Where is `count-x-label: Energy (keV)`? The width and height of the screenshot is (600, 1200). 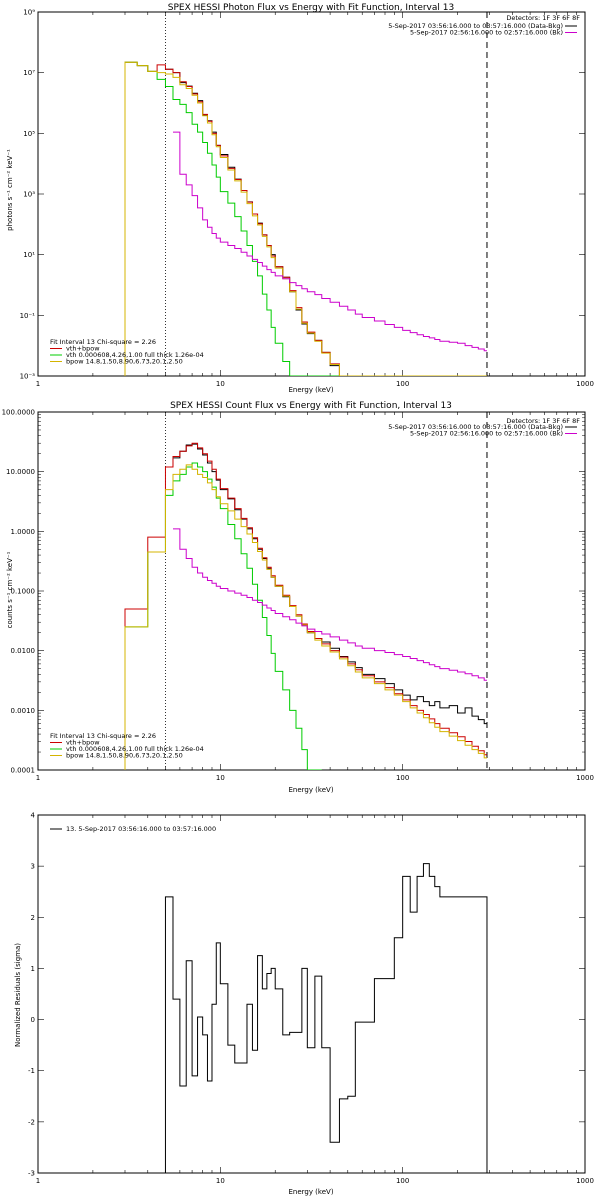 count-x-label: Energy (keV) is located at coordinates (310, 790).